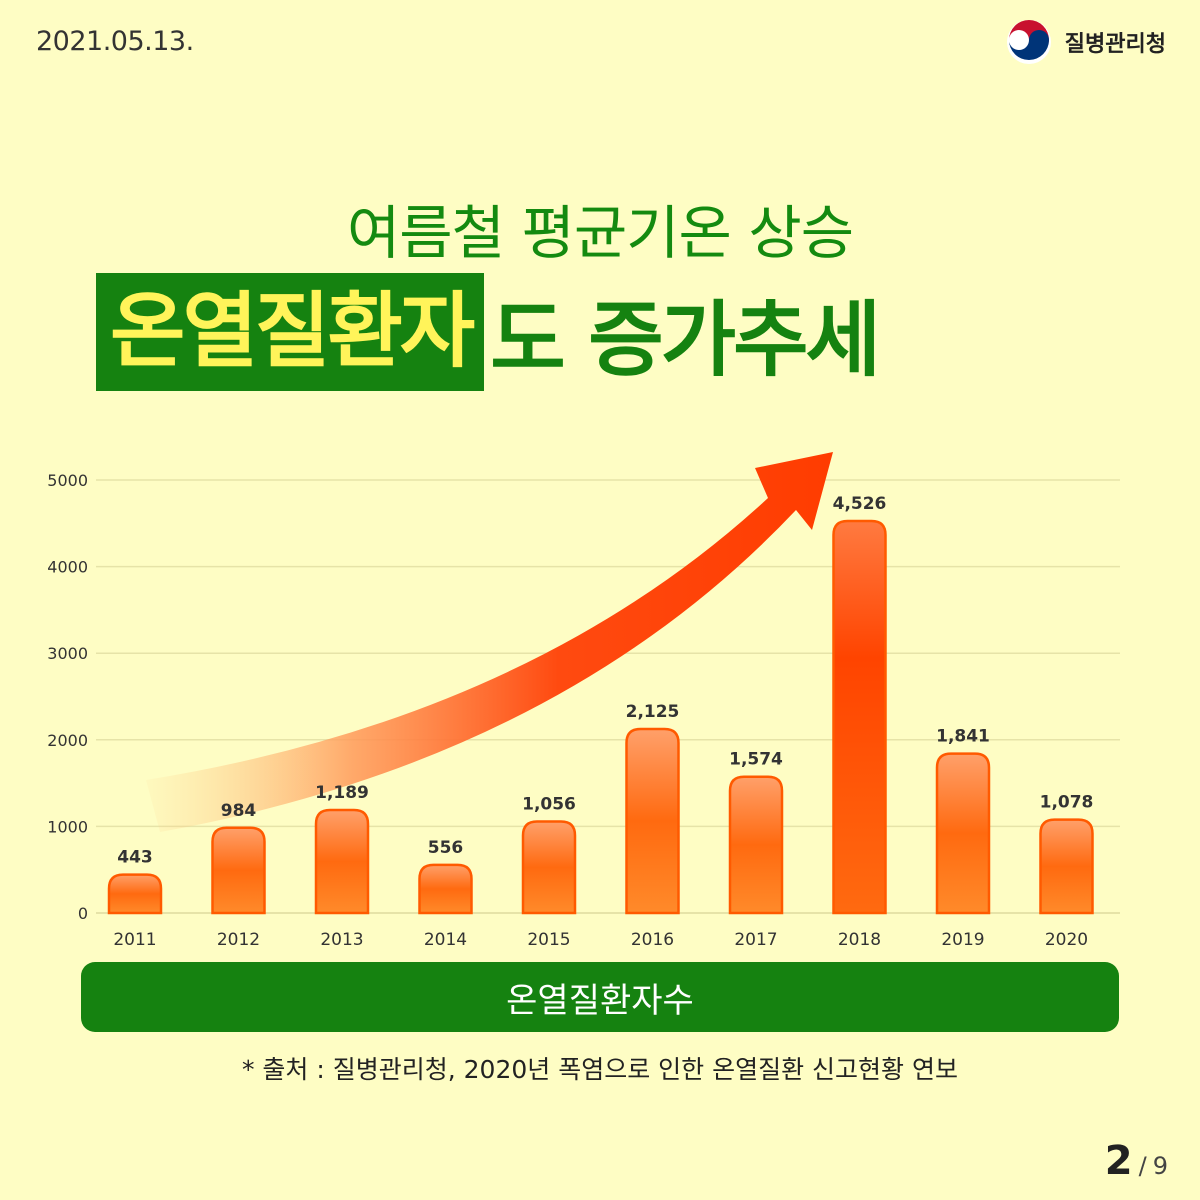  I want to click on page-indicator: 2 / 9, so click(1136, 1161).